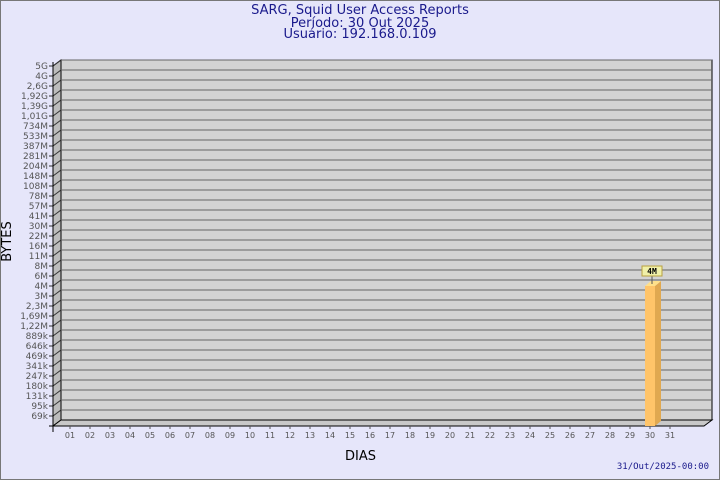 The height and width of the screenshot is (480, 720). I want to click on y-tick-label: 78M, so click(38, 197).